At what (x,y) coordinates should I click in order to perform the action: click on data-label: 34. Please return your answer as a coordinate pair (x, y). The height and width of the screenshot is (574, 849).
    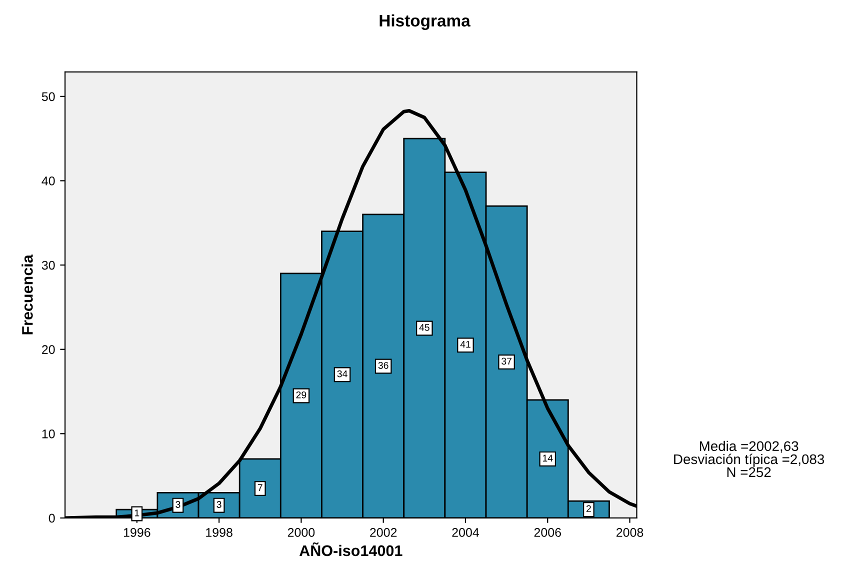
    Looking at the image, I should click on (342, 374).